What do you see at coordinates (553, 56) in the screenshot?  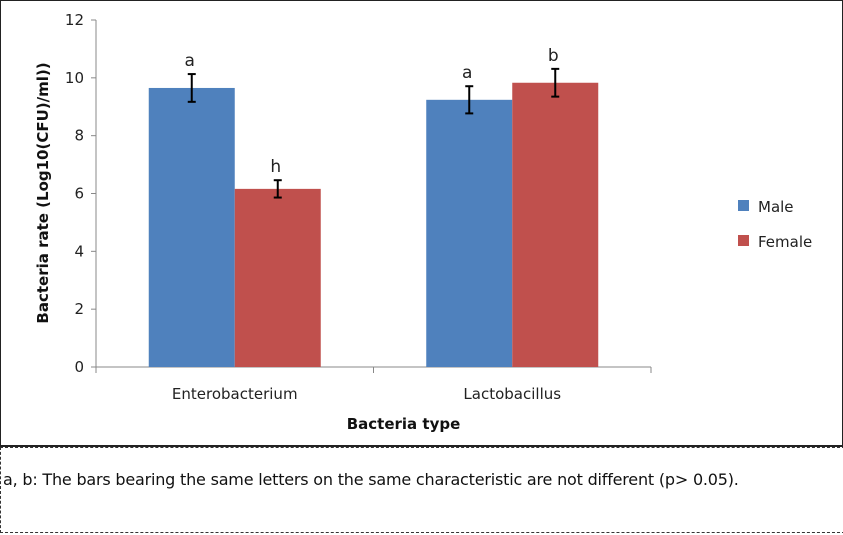 I see `significance-label: b` at bounding box center [553, 56].